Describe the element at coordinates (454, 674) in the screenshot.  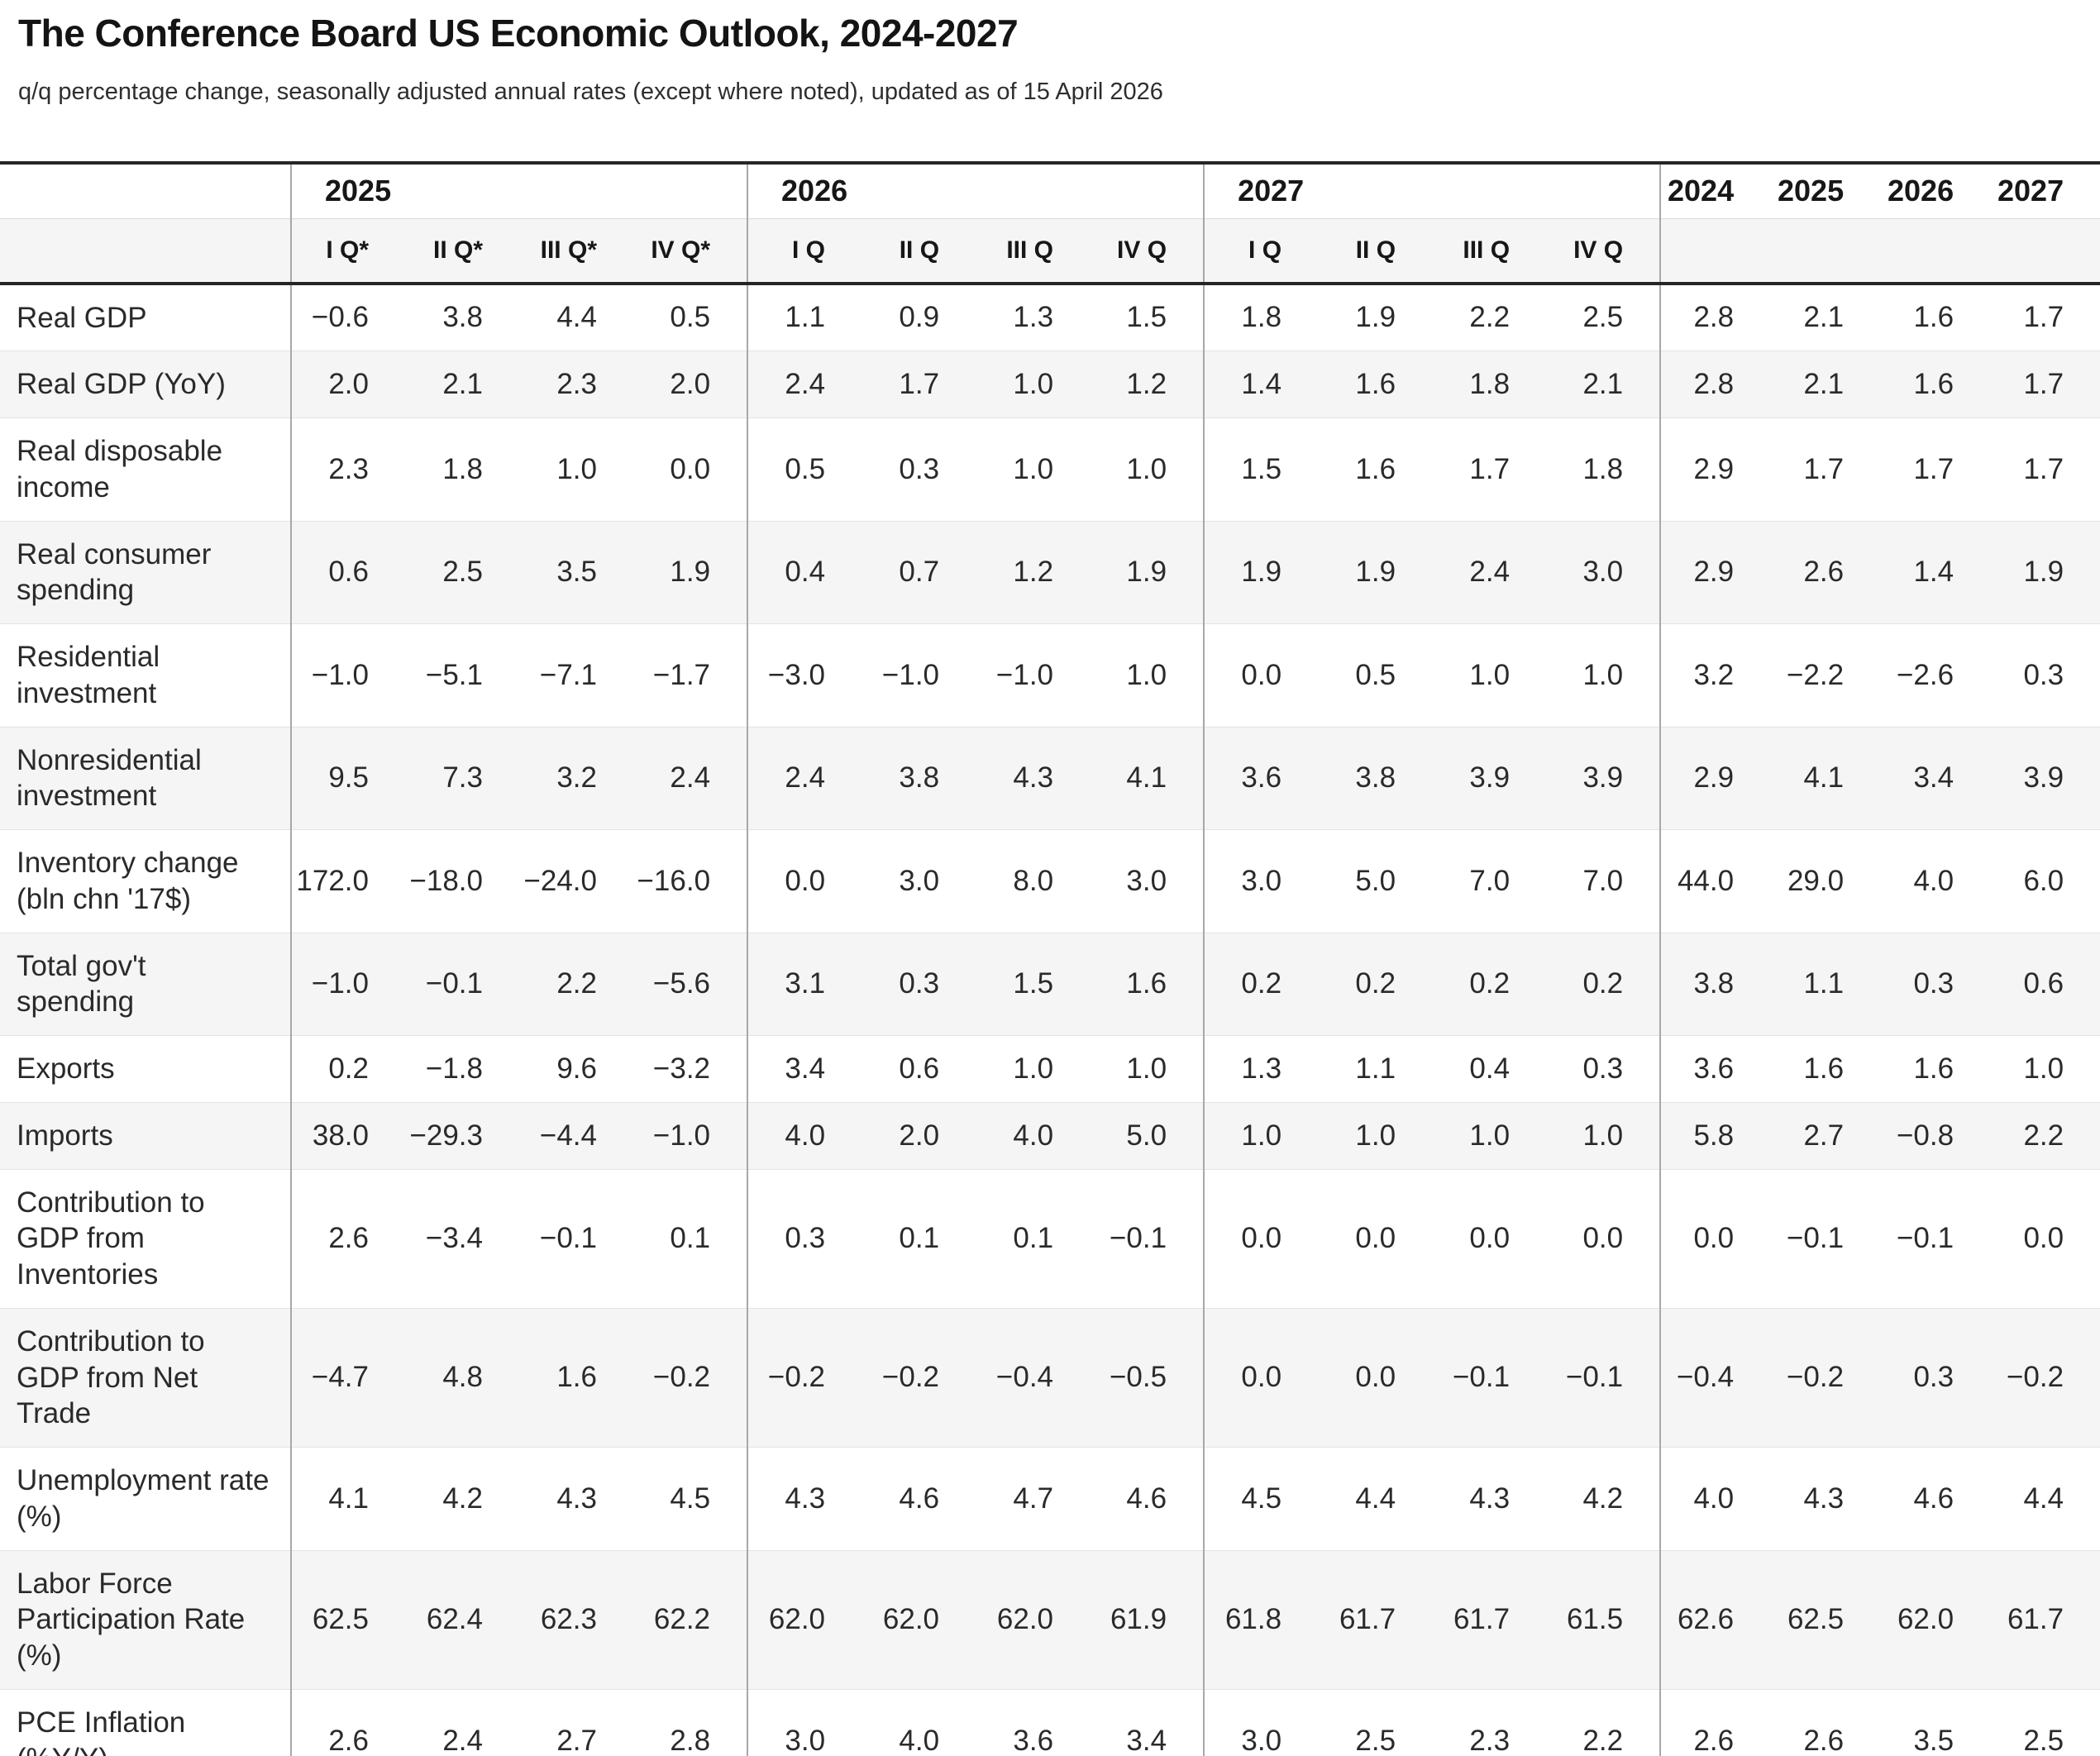
I see `quarter-value-cell: −5.1` at that location.